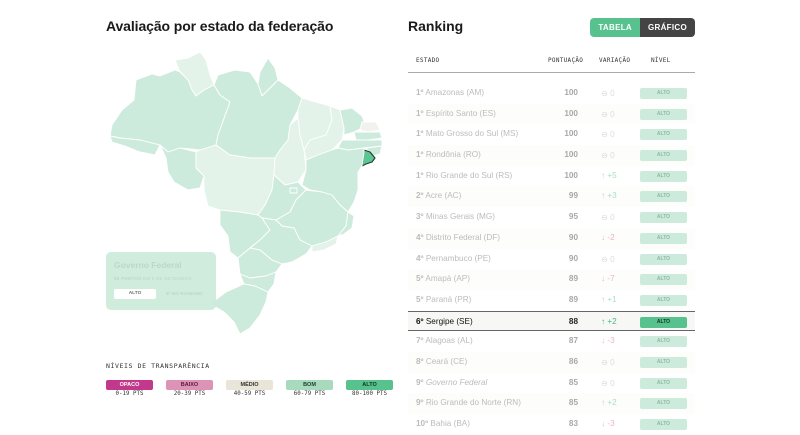 The width and height of the screenshot is (800, 435). What do you see at coordinates (453, 258) in the screenshot?
I see `row-state: 4º Pernambuco (PE)` at bounding box center [453, 258].